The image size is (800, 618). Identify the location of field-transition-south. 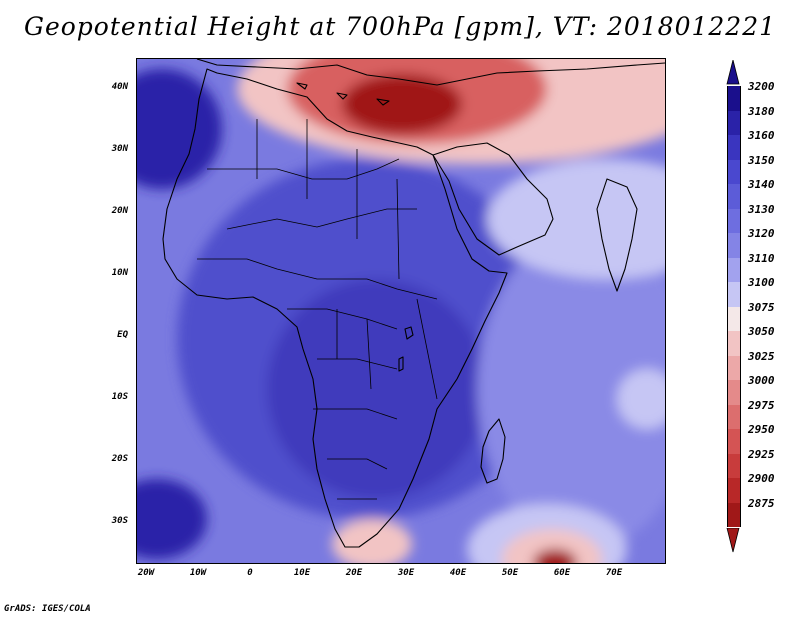
(372, 541).